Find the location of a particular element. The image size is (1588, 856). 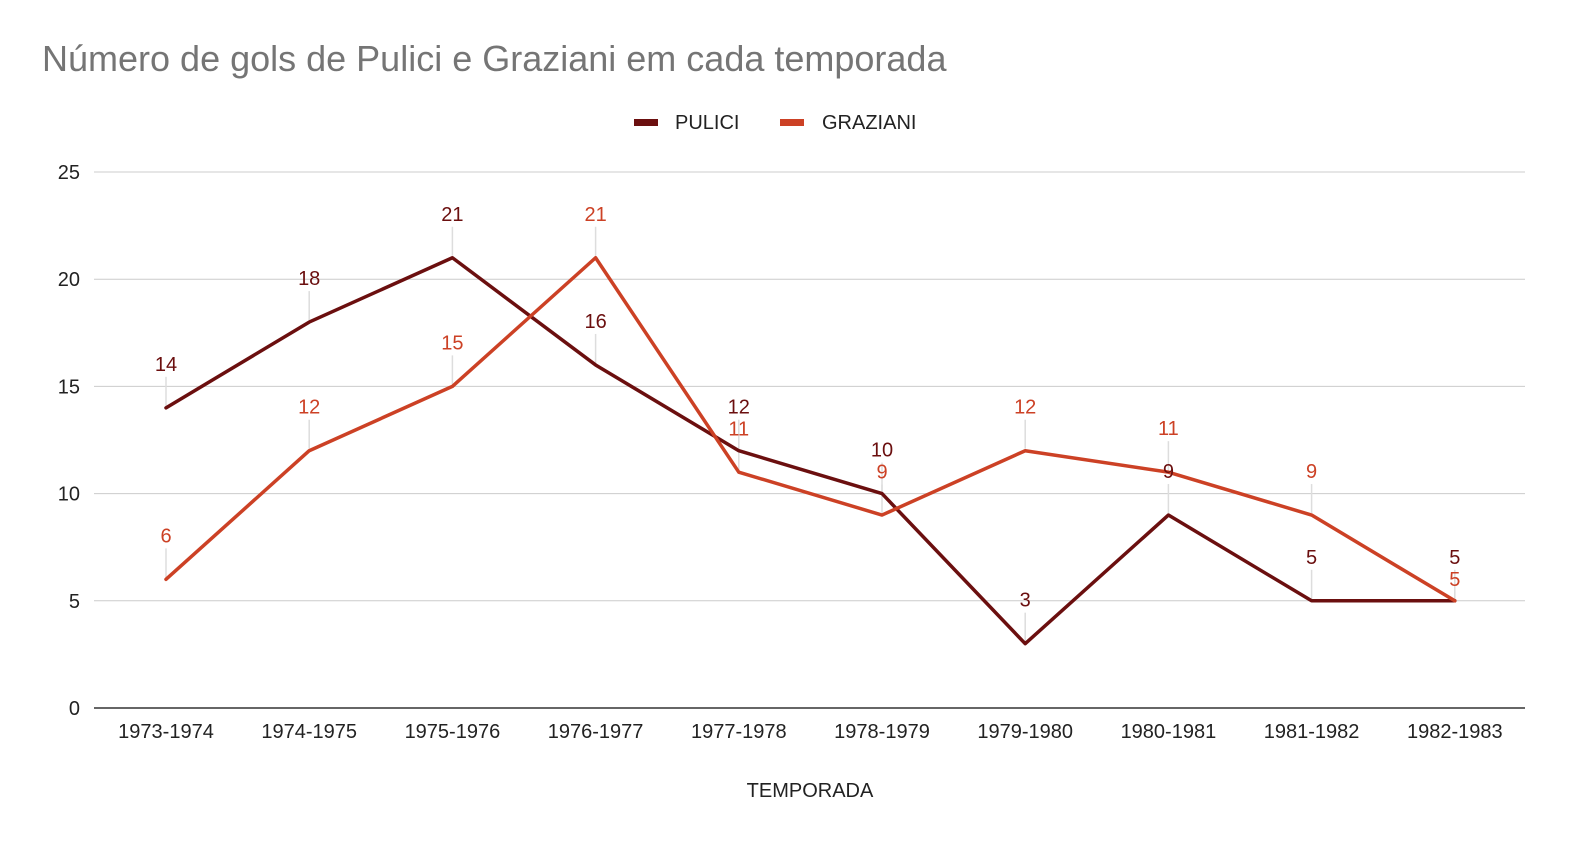

x-tick-label: 1977-1978 is located at coordinates (739, 732).